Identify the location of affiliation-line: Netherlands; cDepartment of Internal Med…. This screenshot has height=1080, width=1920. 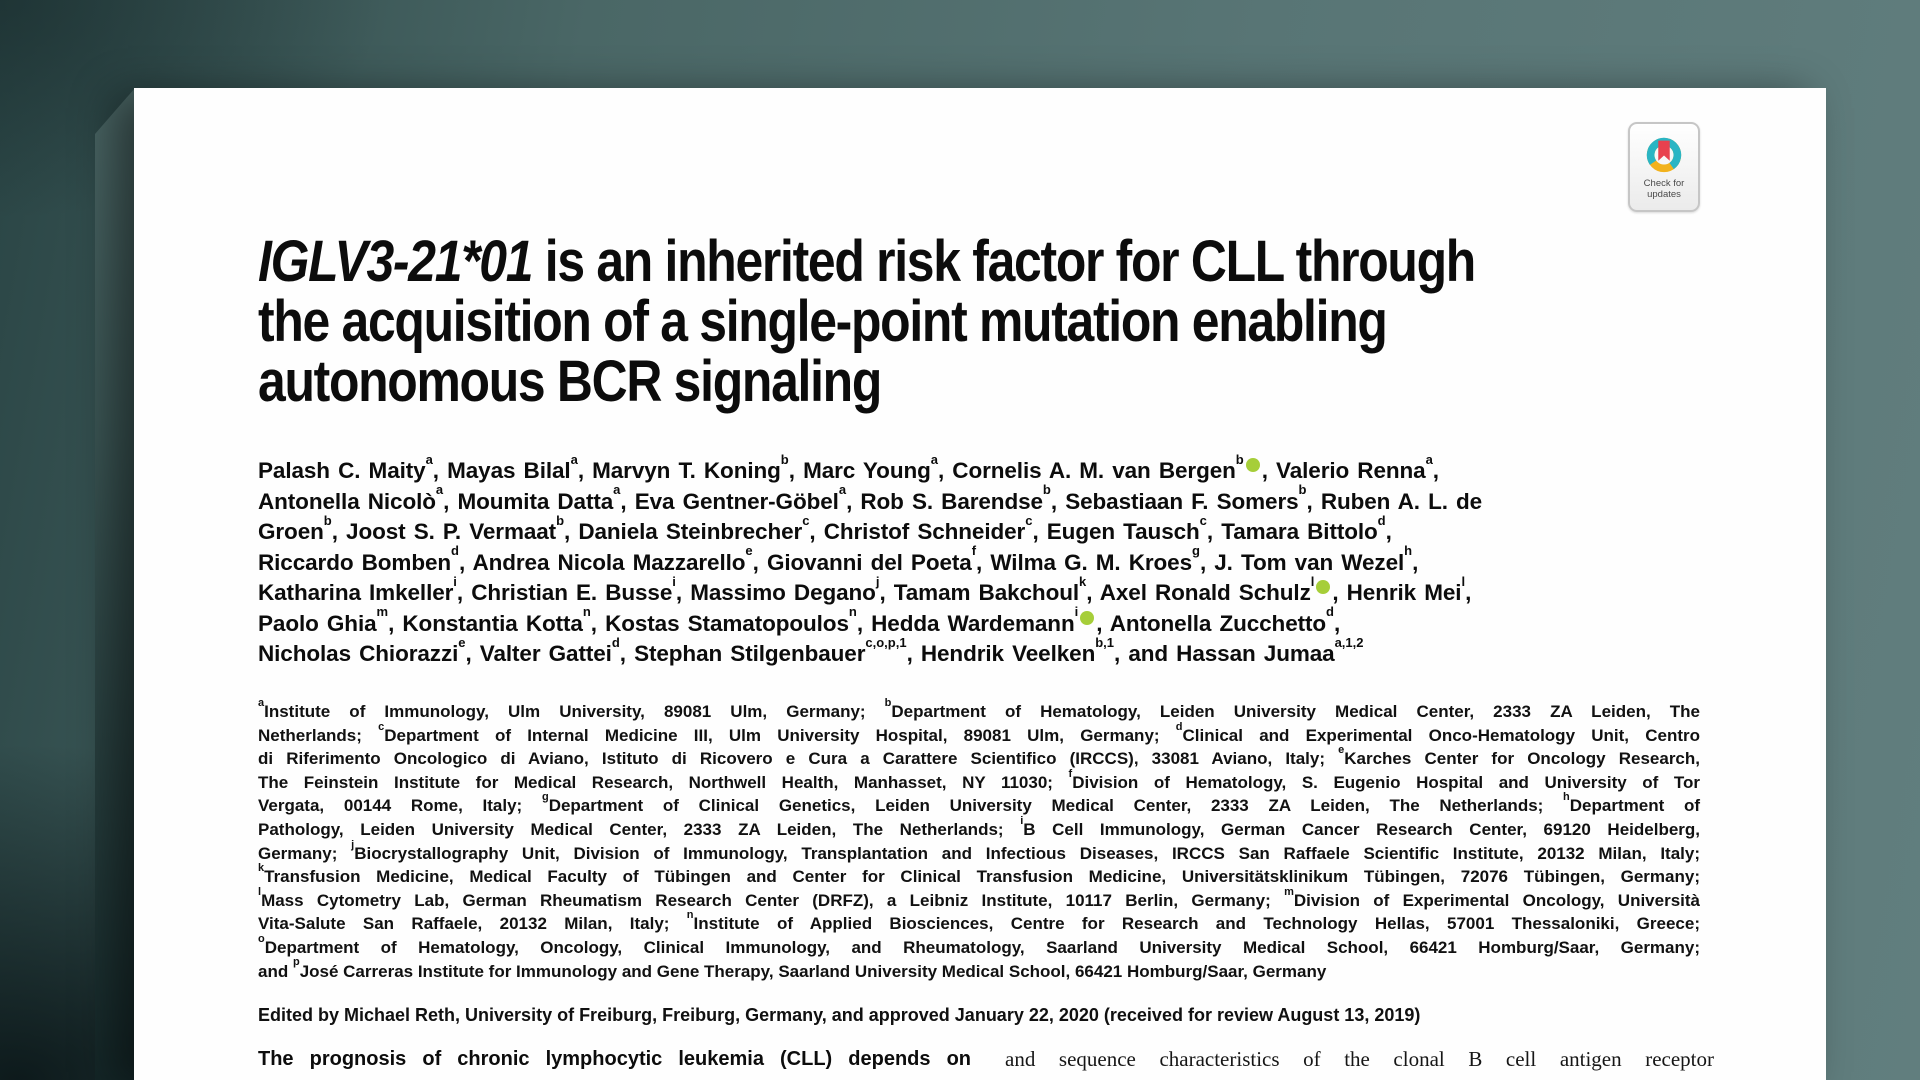
(979, 732).